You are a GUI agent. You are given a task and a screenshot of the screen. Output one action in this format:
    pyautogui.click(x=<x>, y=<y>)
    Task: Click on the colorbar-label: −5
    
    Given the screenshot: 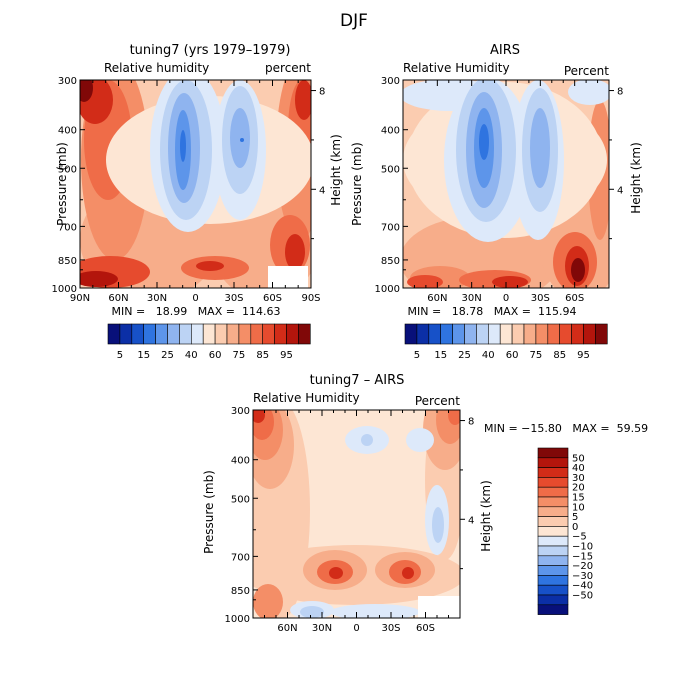 What is the action you would take?
    pyautogui.click(x=579, y=537)
    